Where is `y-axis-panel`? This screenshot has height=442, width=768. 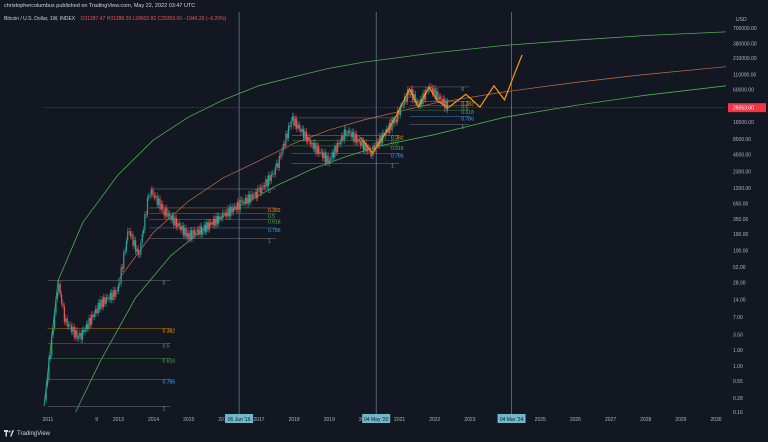 y-axis-panel is located at coordinates (747, 219).